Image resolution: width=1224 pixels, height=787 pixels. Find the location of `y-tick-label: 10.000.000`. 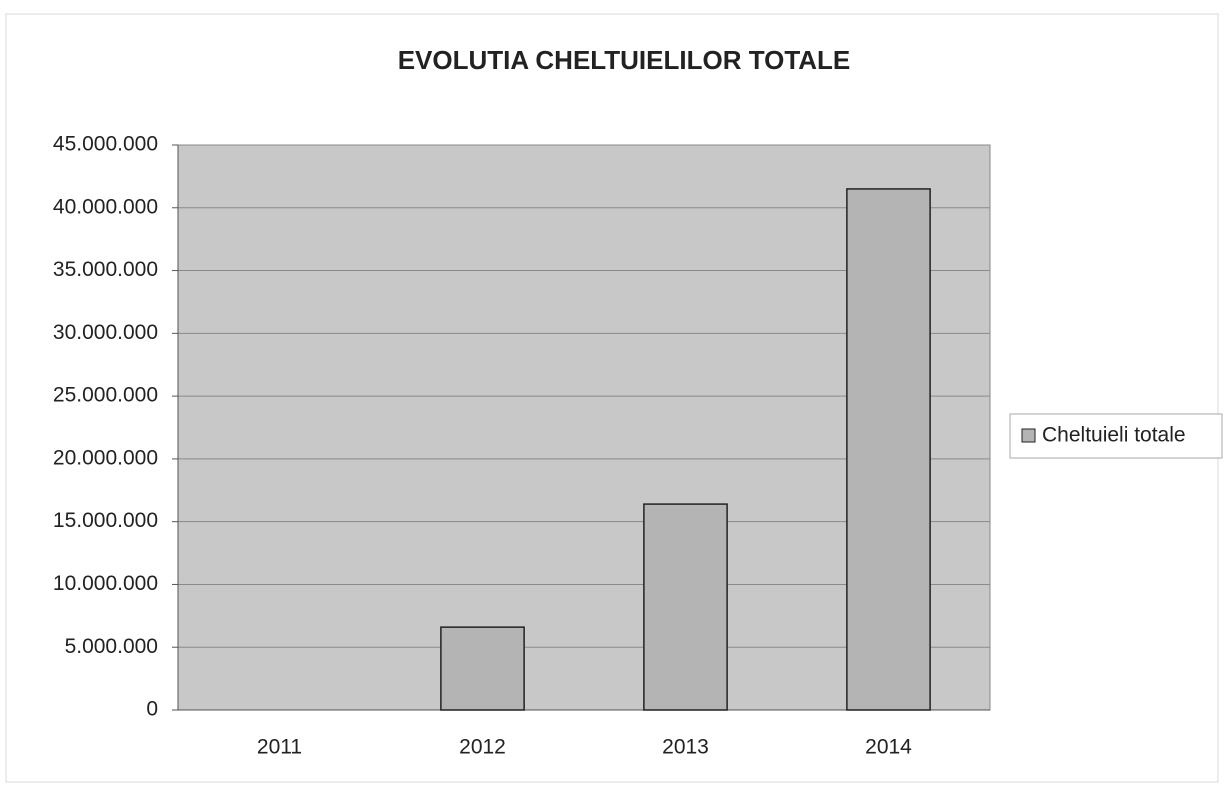

y-tick-label: 10.000.000 is located at coordinates (105, 583).